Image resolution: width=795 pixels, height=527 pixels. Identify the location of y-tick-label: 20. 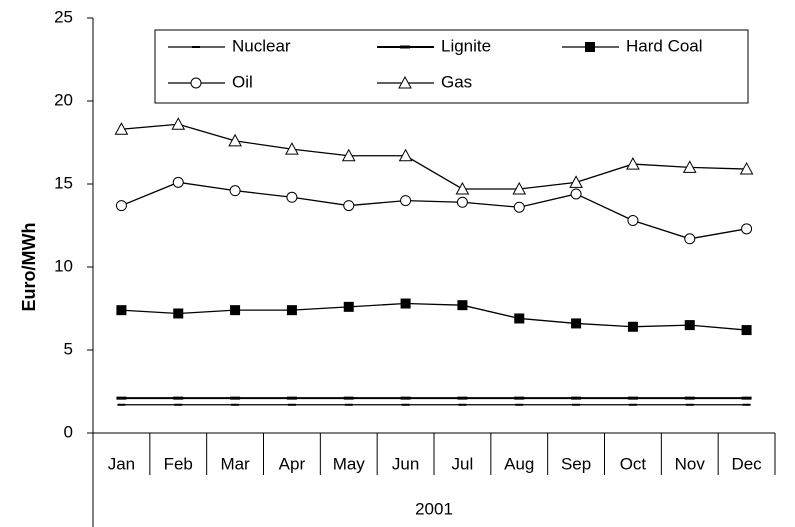
(63, 99).